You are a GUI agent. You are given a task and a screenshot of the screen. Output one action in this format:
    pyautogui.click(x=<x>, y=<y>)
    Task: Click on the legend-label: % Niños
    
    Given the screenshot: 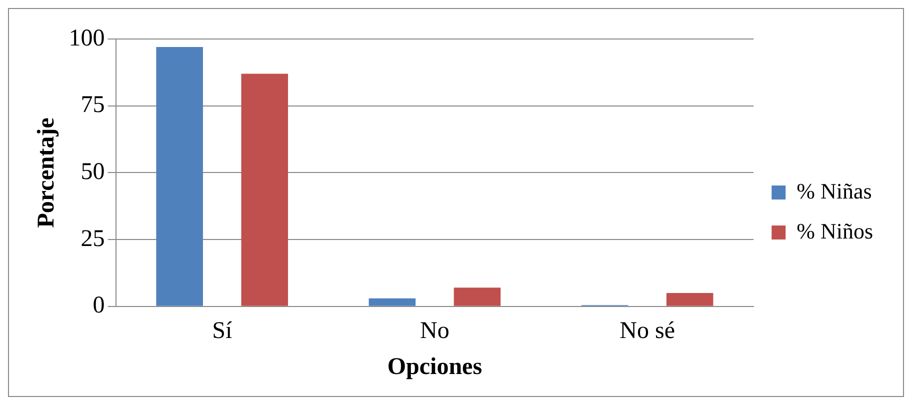 What is the action you would take?
    pyautogui.click(x=835, y=231)
    